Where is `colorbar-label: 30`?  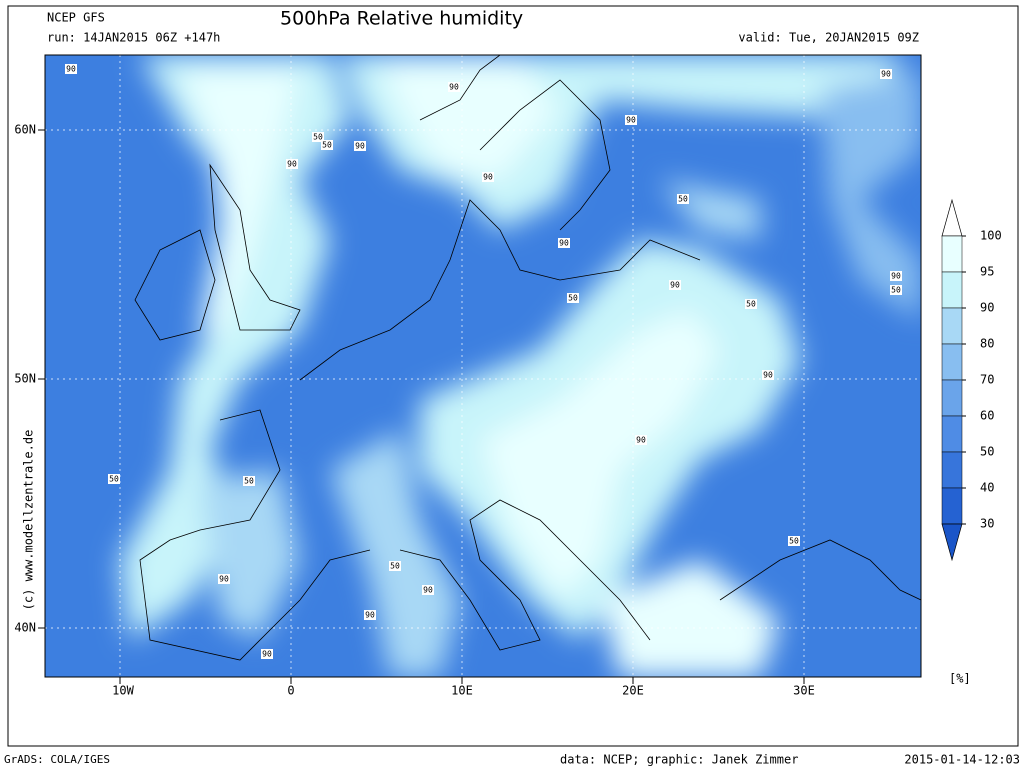
colorbar-label: 30 is located at coordinates (987, 524).